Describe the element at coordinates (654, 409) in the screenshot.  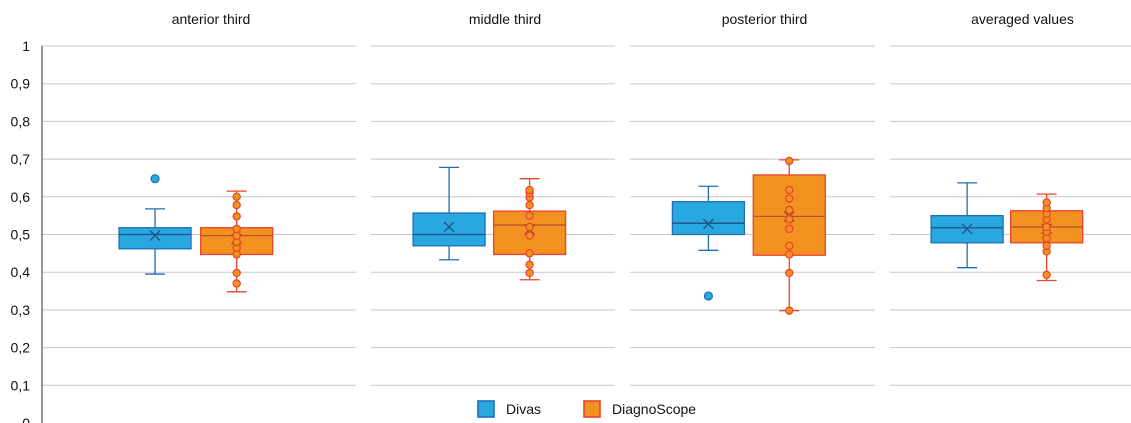
I see `legend-label: DiagnoScope` at that location.